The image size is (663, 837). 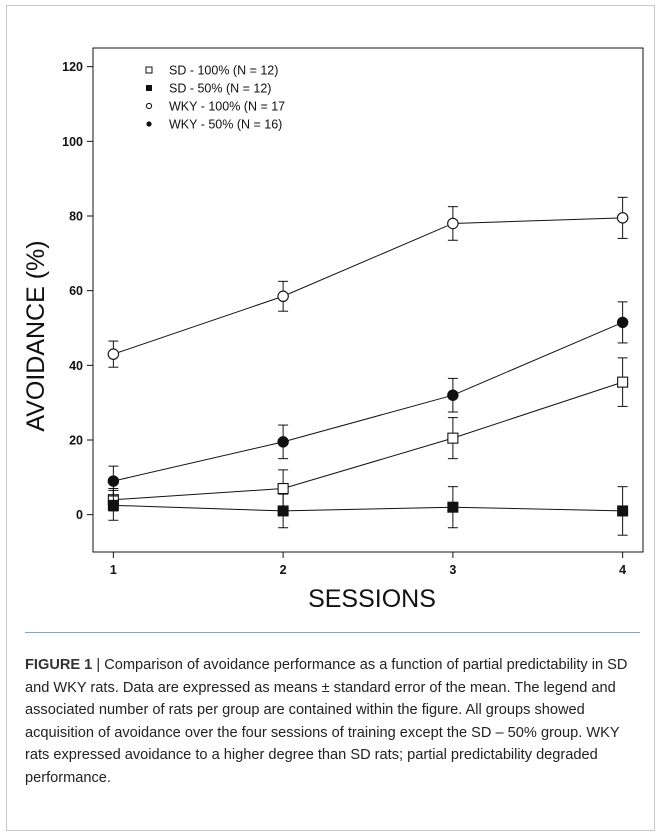 I want to click on x-tick-label: 2, so click(x=283, y=570).